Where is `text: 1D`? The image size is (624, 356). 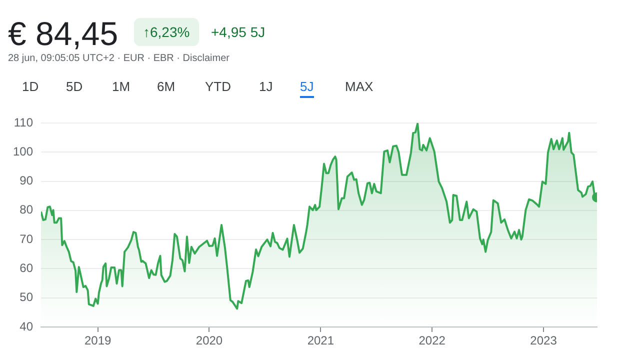
text: 1D is located at coordinates (30, 87).